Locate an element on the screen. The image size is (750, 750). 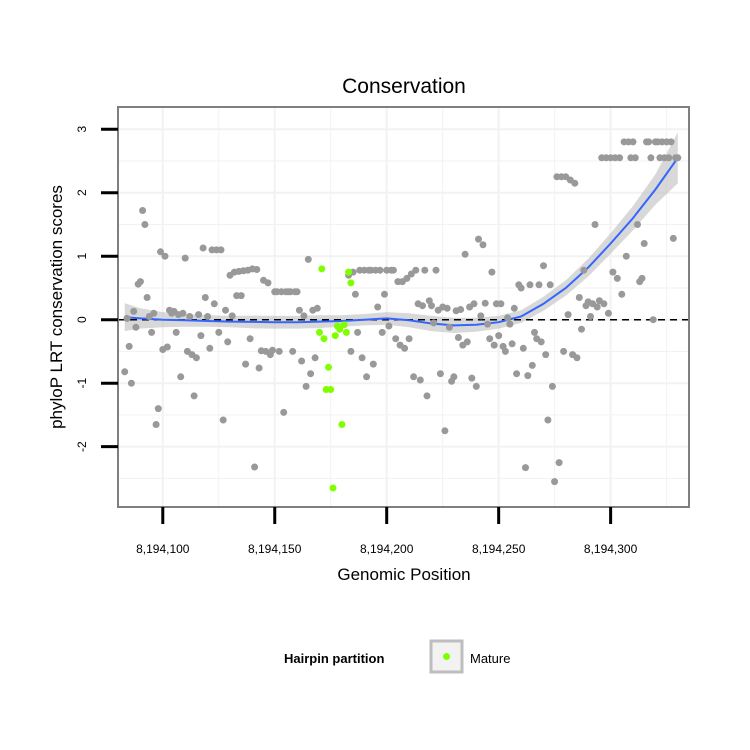
y-tick-label: 1 is located at coordinates (82, 256).